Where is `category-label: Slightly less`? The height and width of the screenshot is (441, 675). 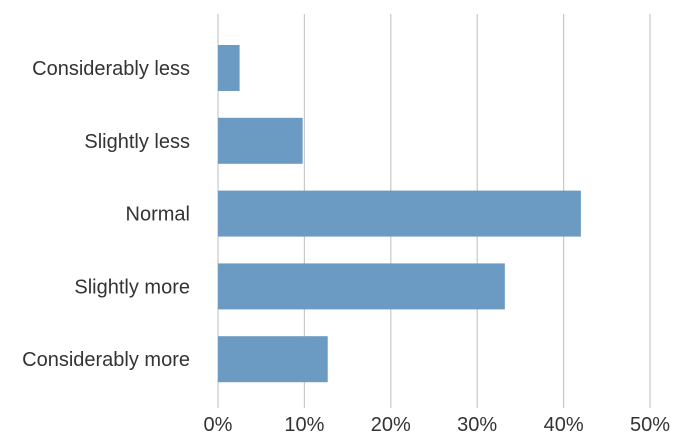
category-label: Slightly less is located at coordinates (137, 142).